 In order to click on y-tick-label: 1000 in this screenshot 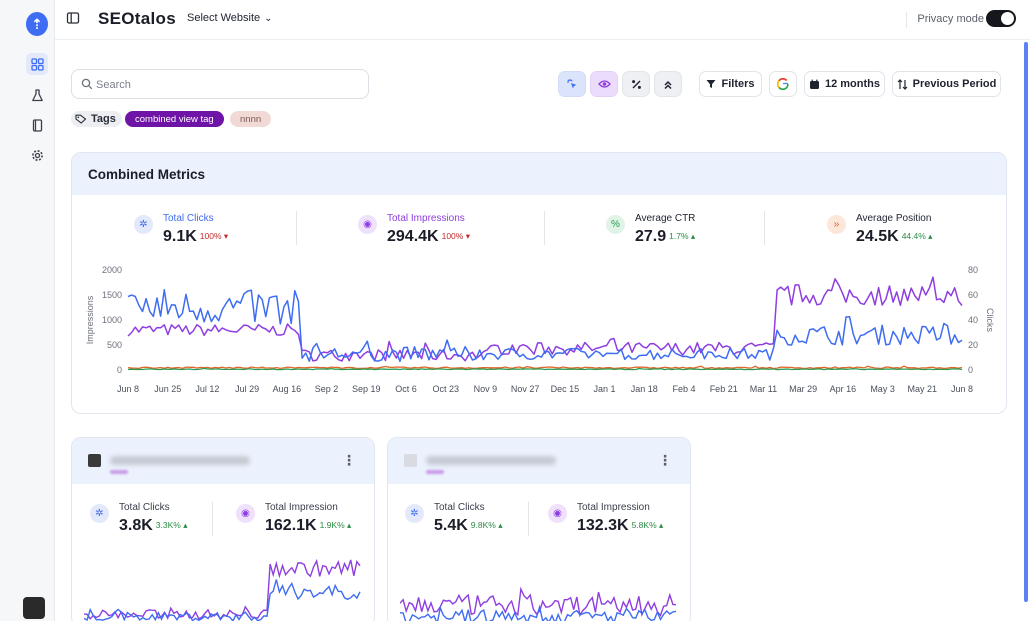, I will do `click(112, 320)`.